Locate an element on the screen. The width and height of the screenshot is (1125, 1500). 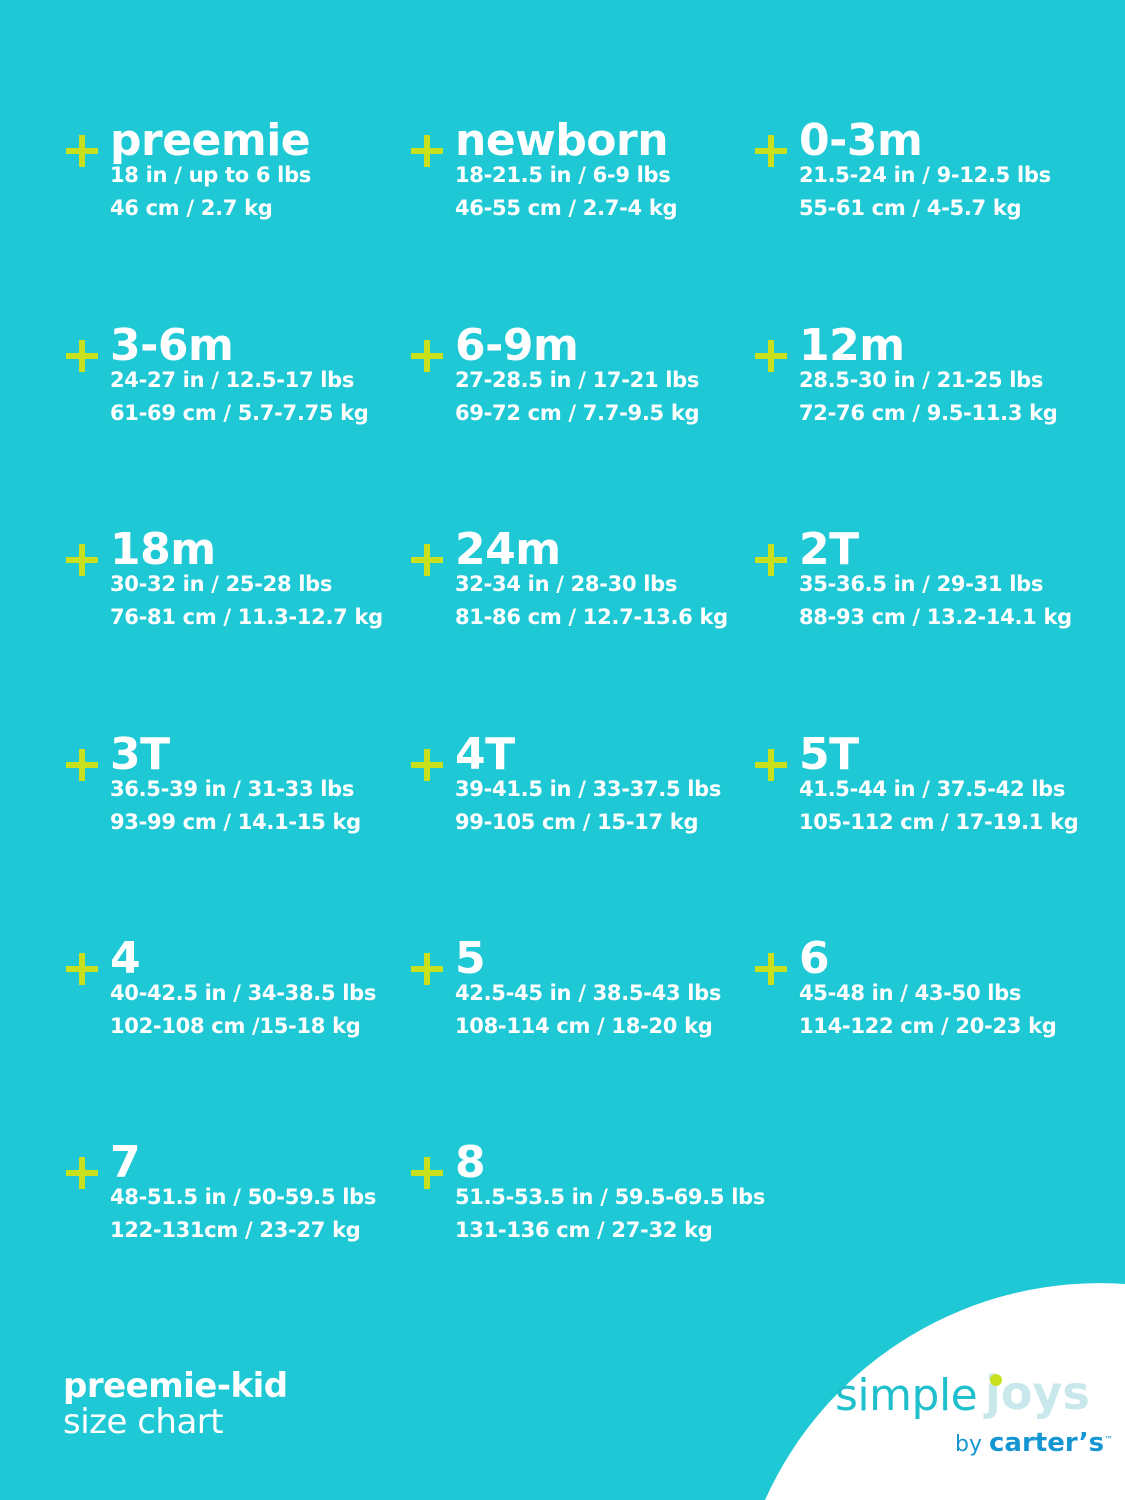
chart-title-sub: size chart is located at coordinates (143, 1422).